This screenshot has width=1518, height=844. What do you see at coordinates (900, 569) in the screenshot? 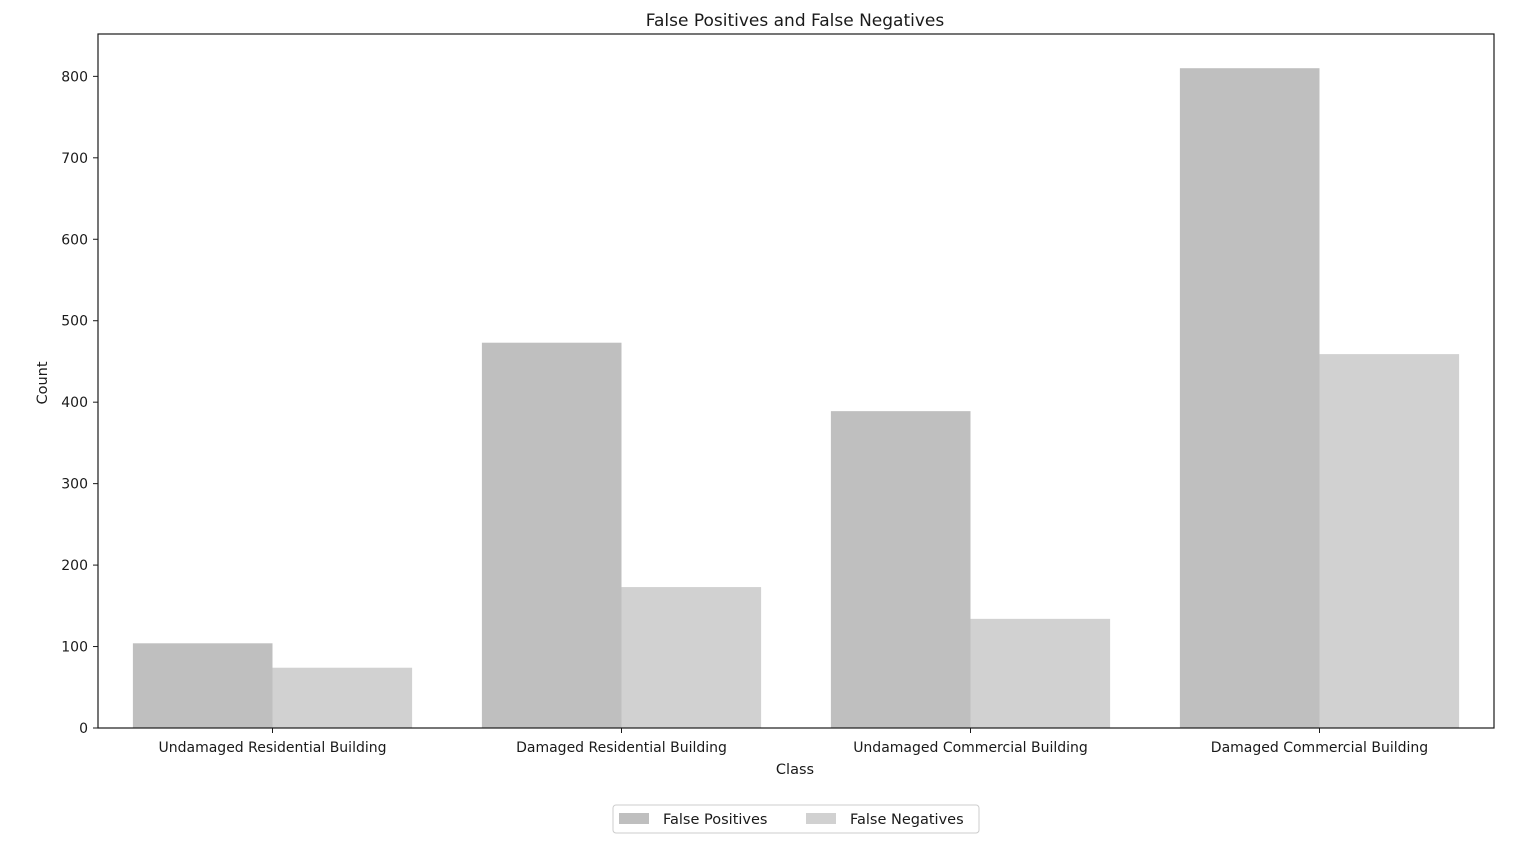
I see `bar-false-positives-undamaged-commercial-building` at bounding box center [900, 569].